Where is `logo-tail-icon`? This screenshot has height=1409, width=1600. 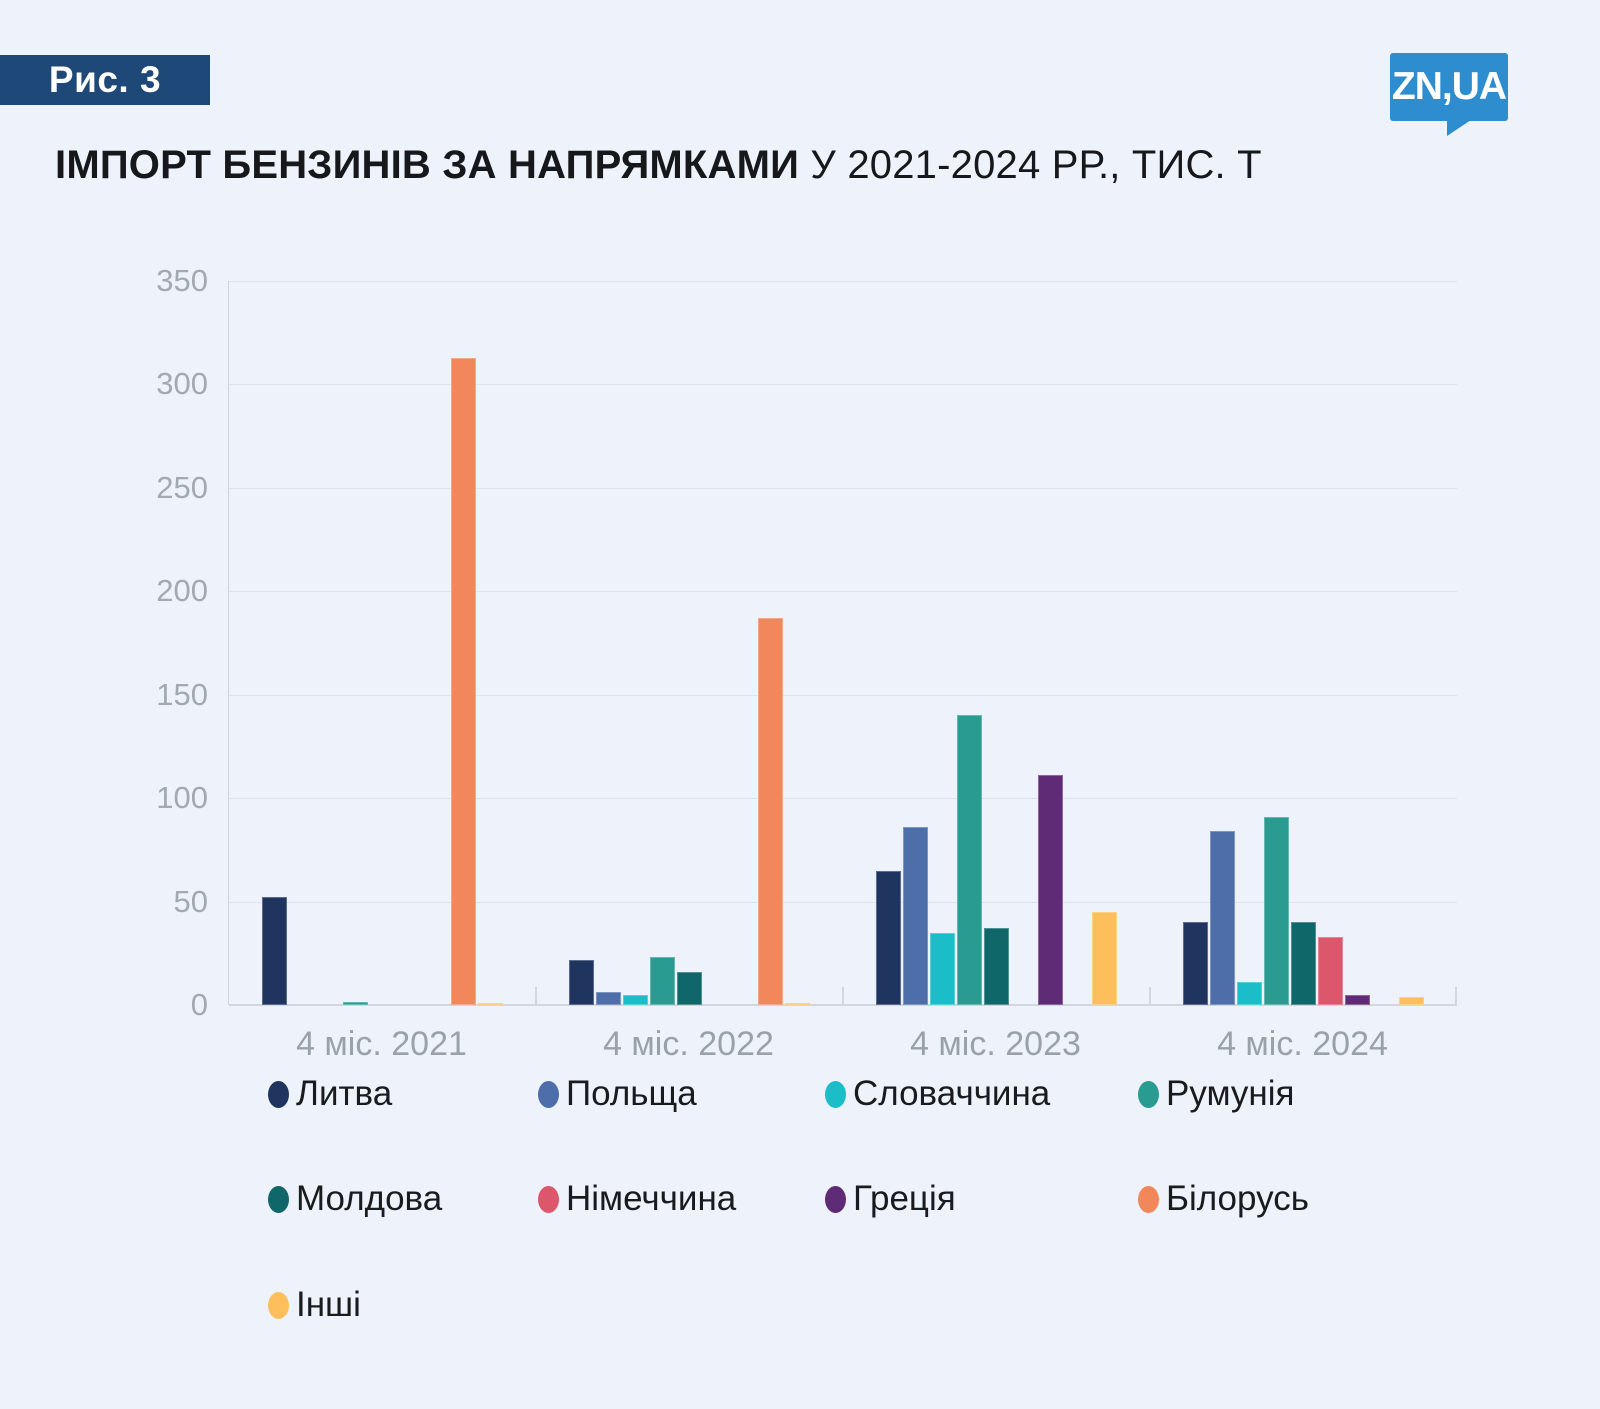
logo-tail-icon is located at coordinates (1459, 128).